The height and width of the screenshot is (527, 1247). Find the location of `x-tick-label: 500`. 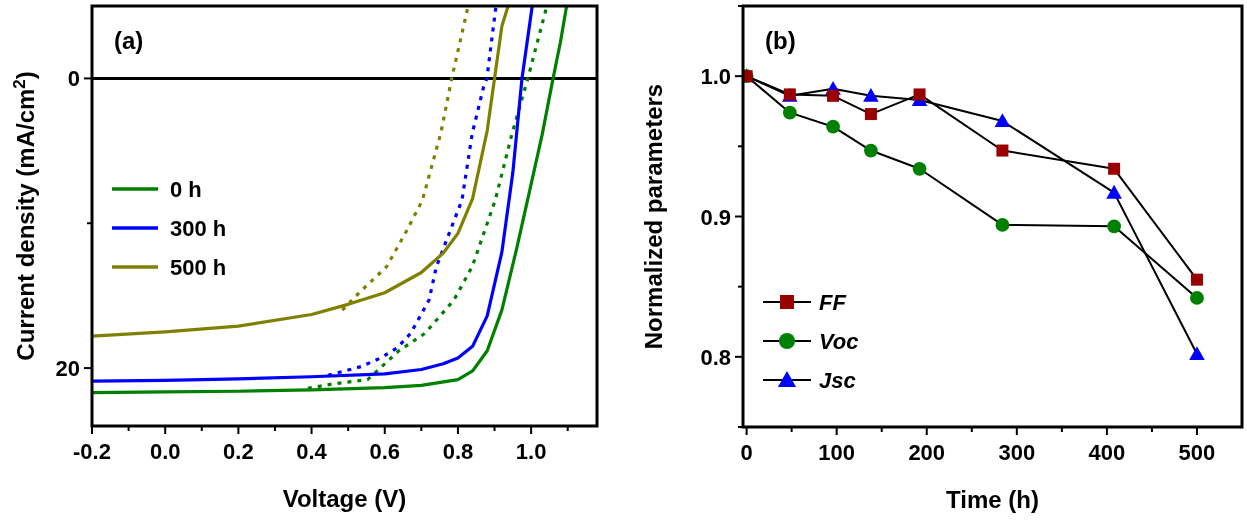

x-tick-label: 500 is located at coordinates (1197, 452).